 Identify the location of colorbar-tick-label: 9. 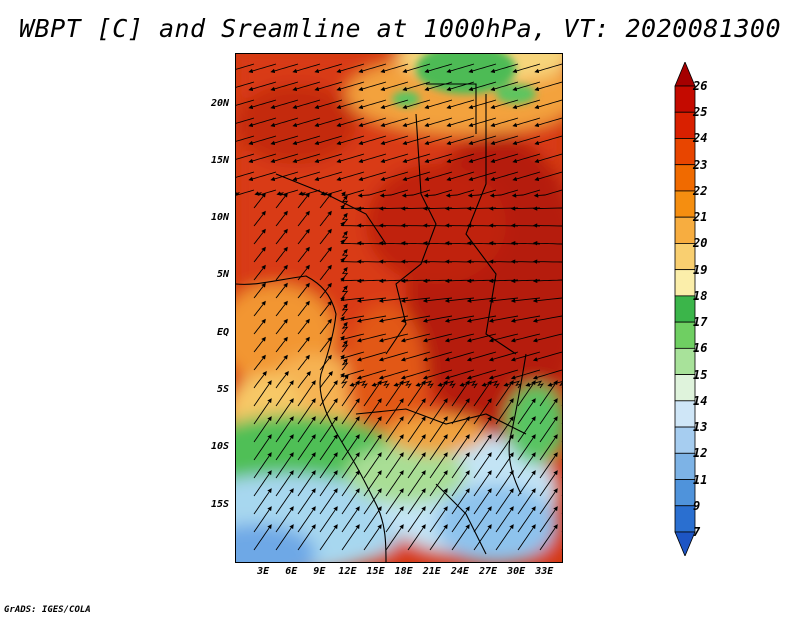
(697, 505).